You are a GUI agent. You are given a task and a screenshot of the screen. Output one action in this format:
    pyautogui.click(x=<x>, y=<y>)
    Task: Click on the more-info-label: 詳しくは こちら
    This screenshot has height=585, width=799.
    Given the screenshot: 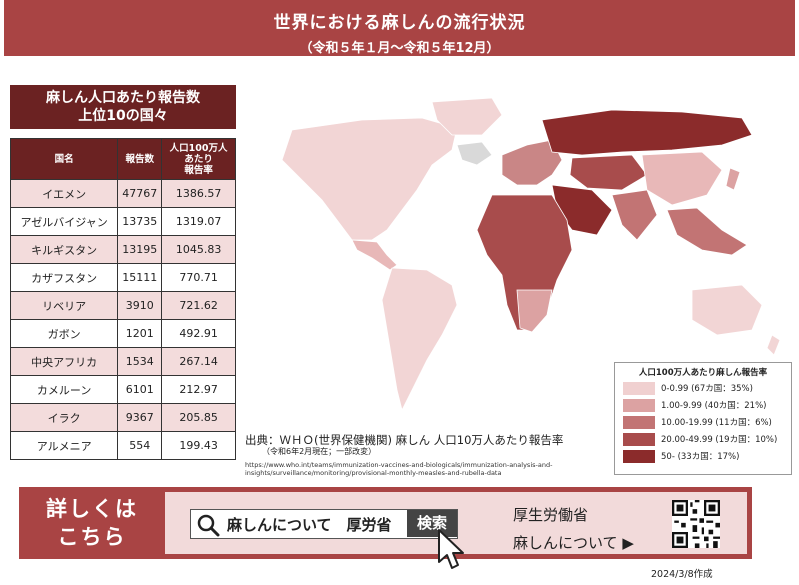 What is the action you would take?
    pyautogui.click(x=92, y=523)
    